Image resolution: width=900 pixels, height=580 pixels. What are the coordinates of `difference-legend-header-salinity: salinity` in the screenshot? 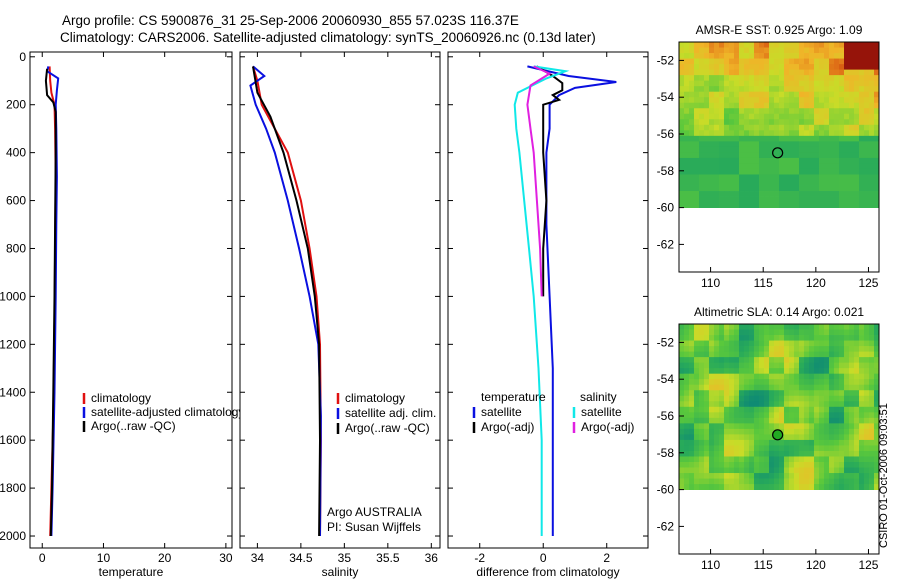 It's located at (598, 397).